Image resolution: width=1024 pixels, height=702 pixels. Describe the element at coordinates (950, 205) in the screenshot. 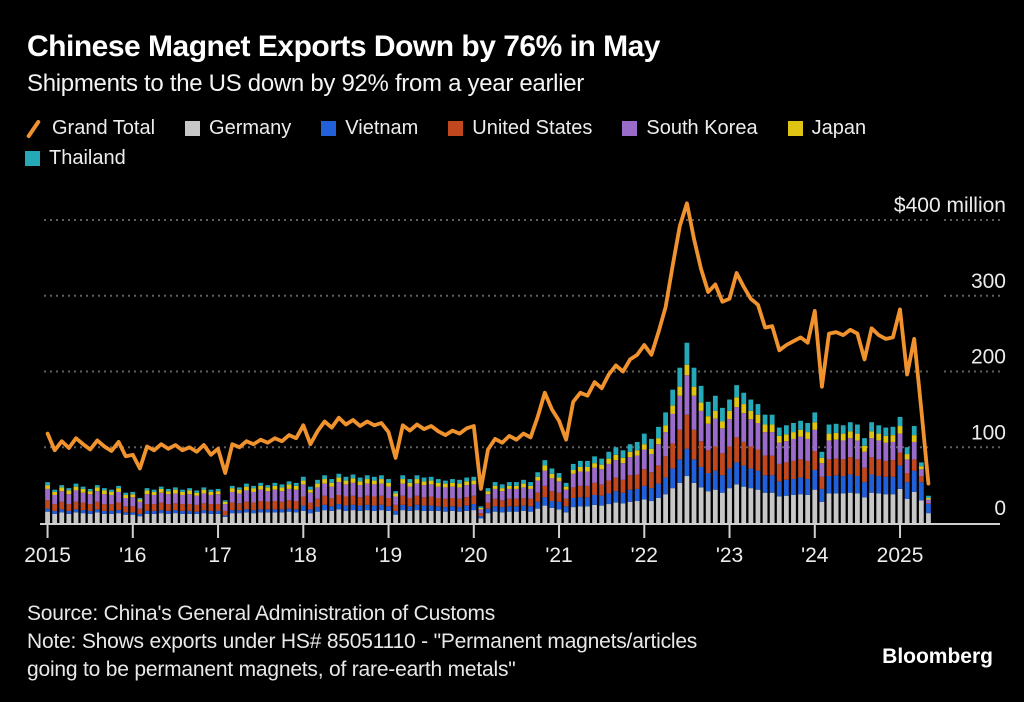

I see `y-axis-label-400: $400 million` at that location.